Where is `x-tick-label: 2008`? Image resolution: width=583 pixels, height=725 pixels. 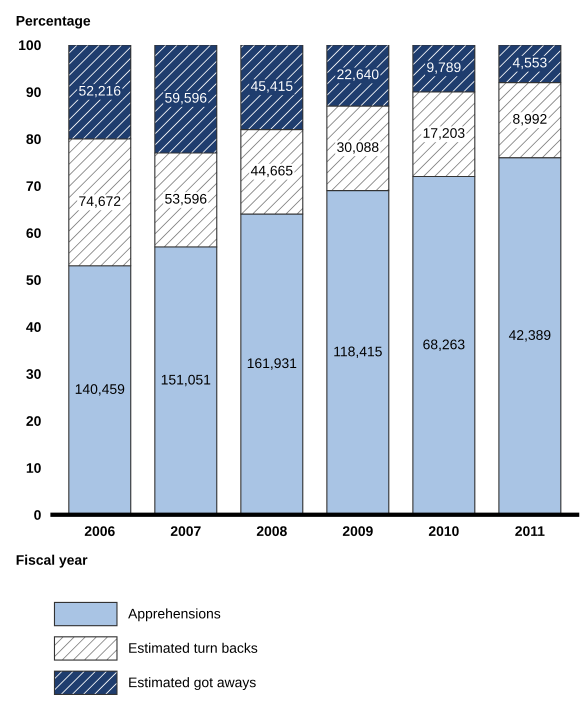
x-tick-label: 2008 is located at coordinates (271, 531).